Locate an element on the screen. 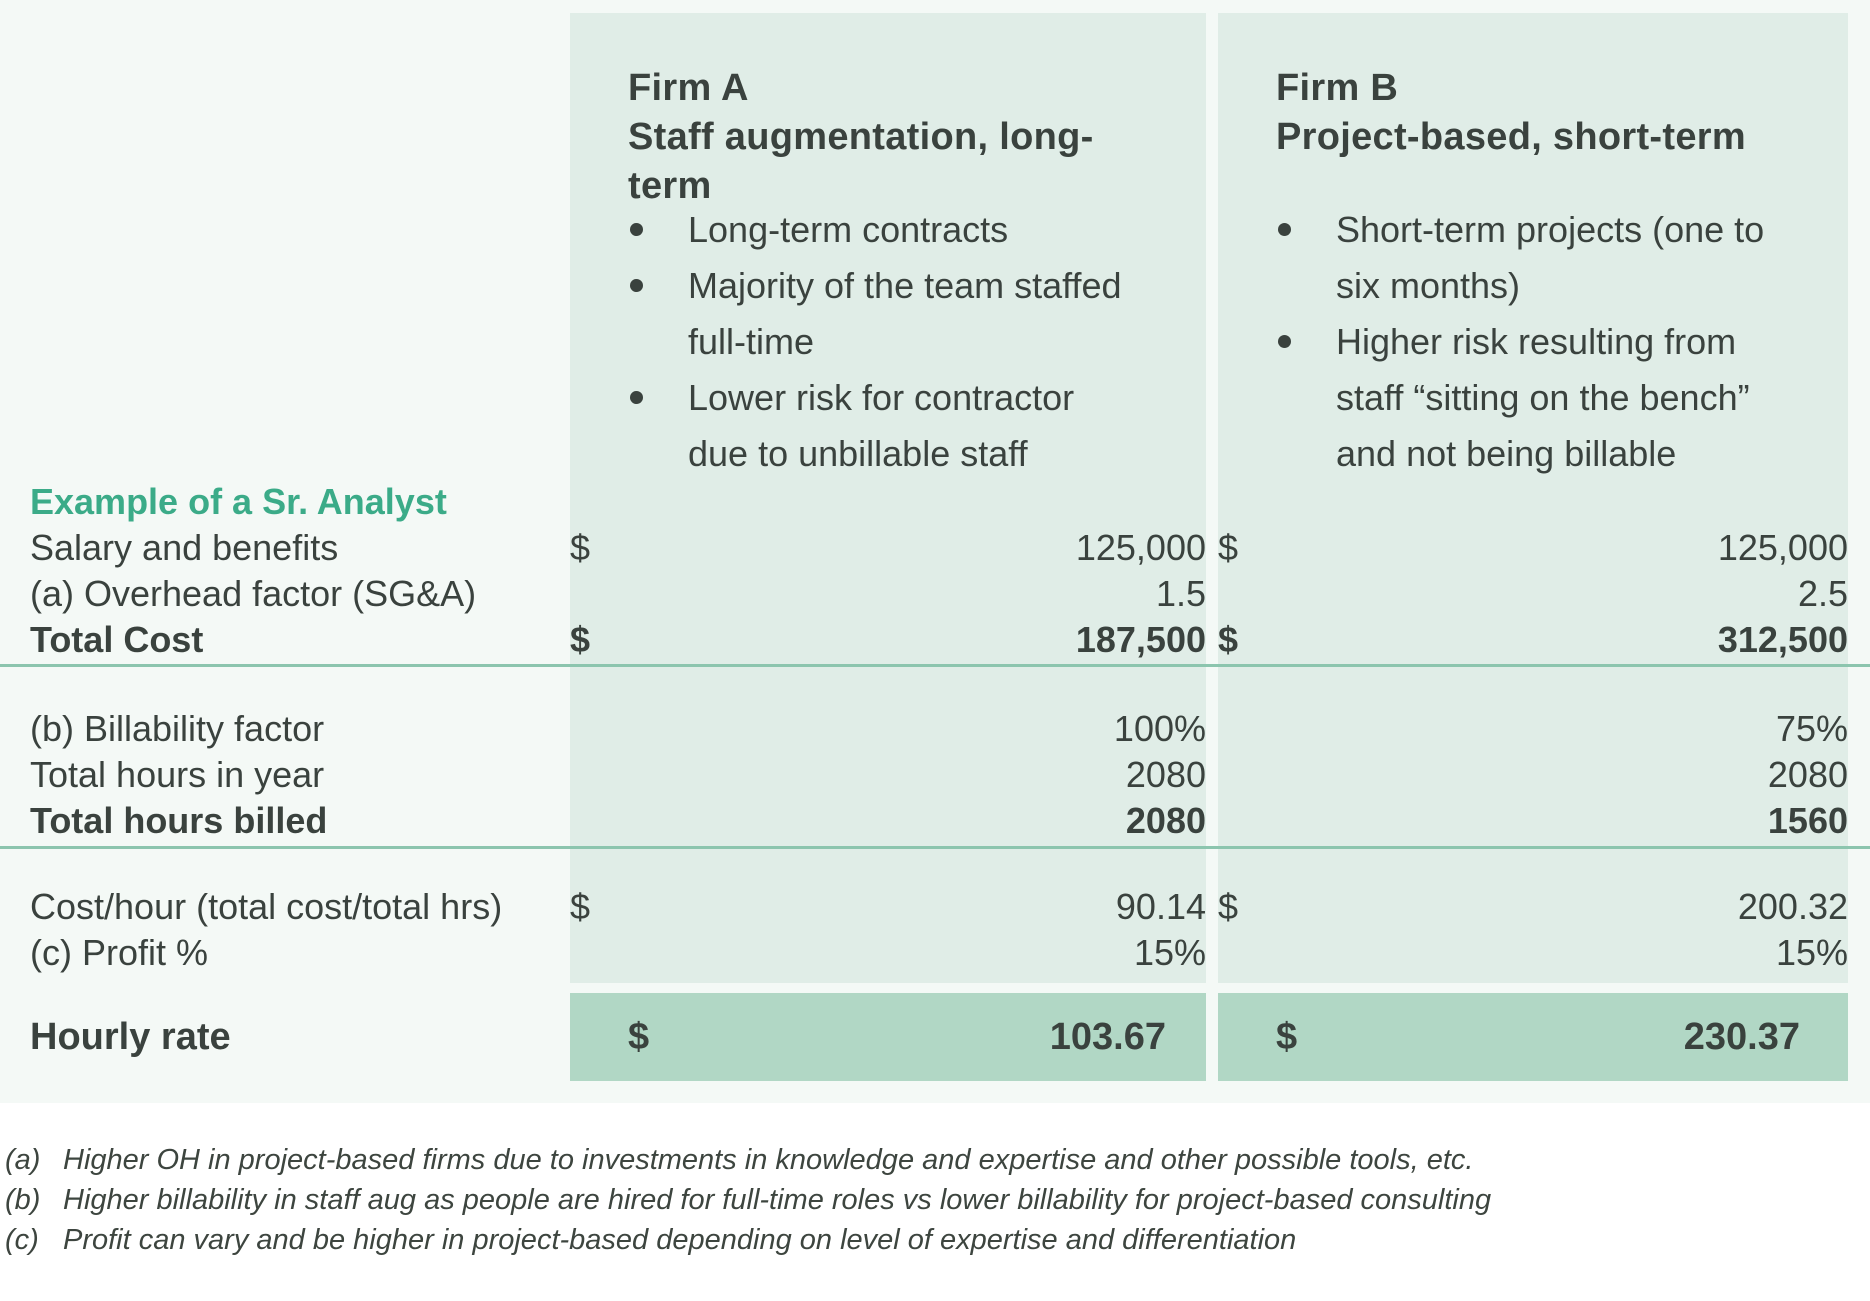 The height and width of the screenshot is (1301, 1870). firm-b-hours-year-value: 2080 is located at coordinates (1807, 774).